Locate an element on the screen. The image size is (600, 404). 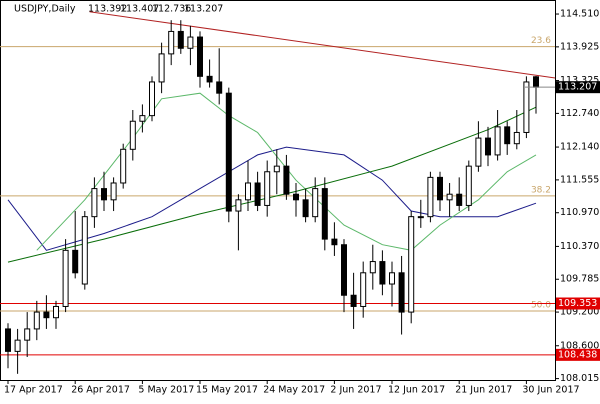
price-box is located at coordinates (578, 87).